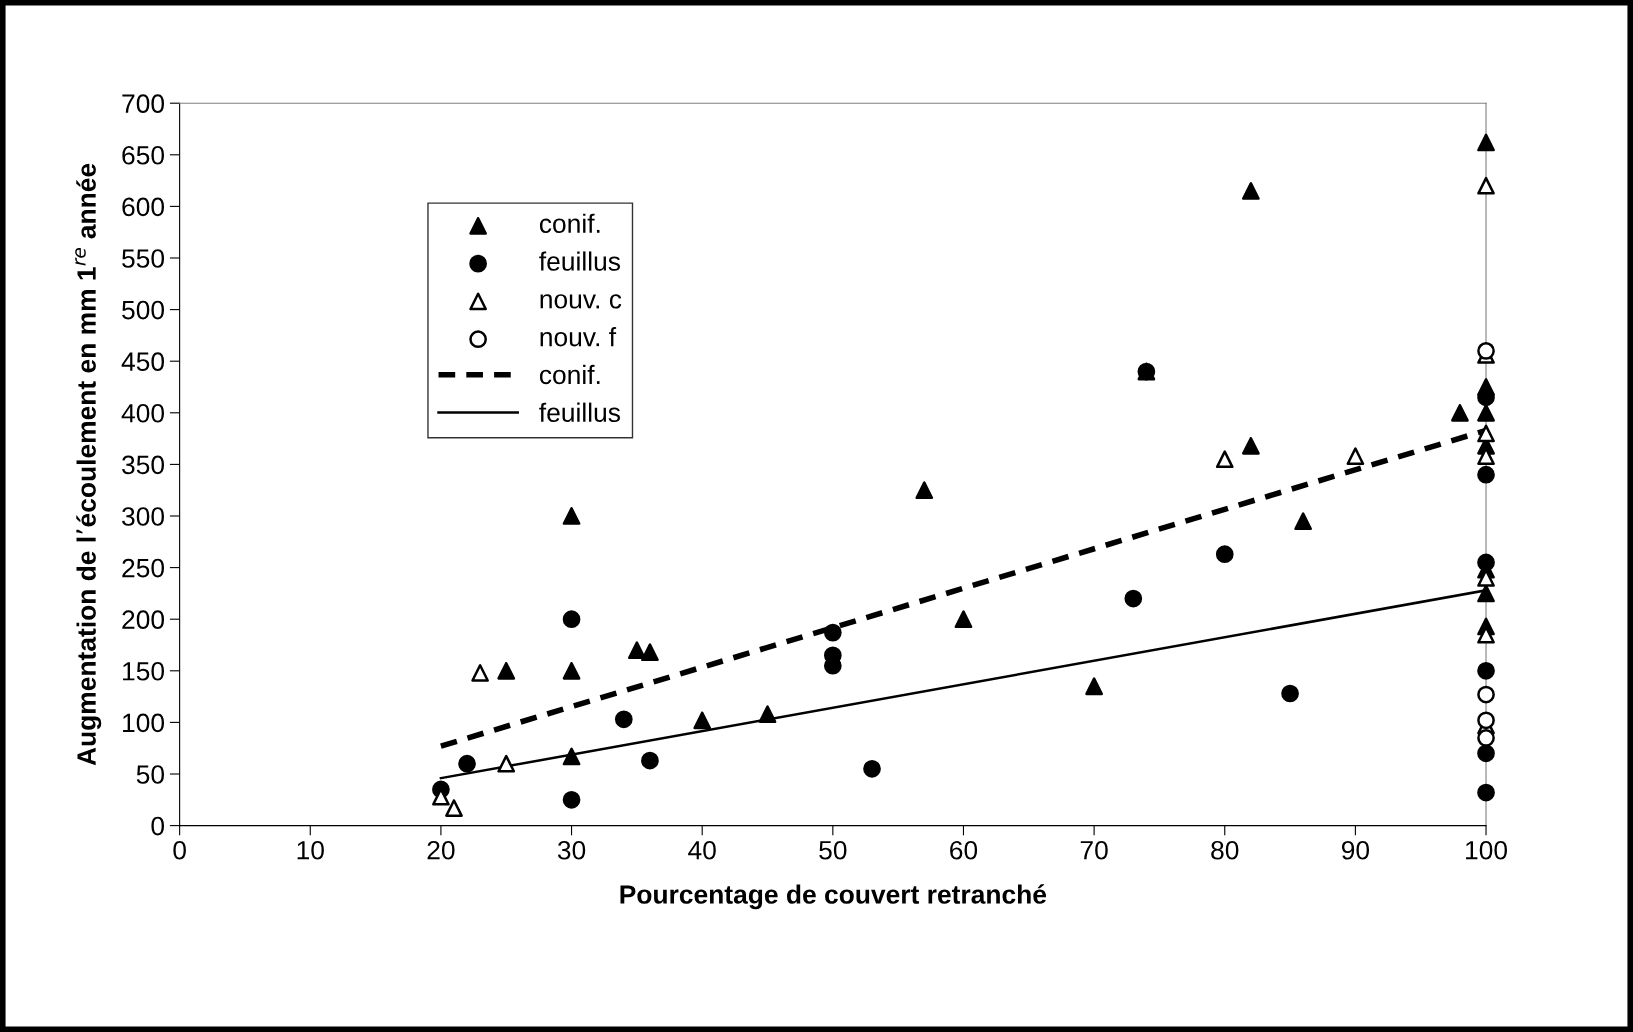 The height and width of the screenshot is (1032, 1633). I want to click on y-tick-label: 150, so click(144, 671).